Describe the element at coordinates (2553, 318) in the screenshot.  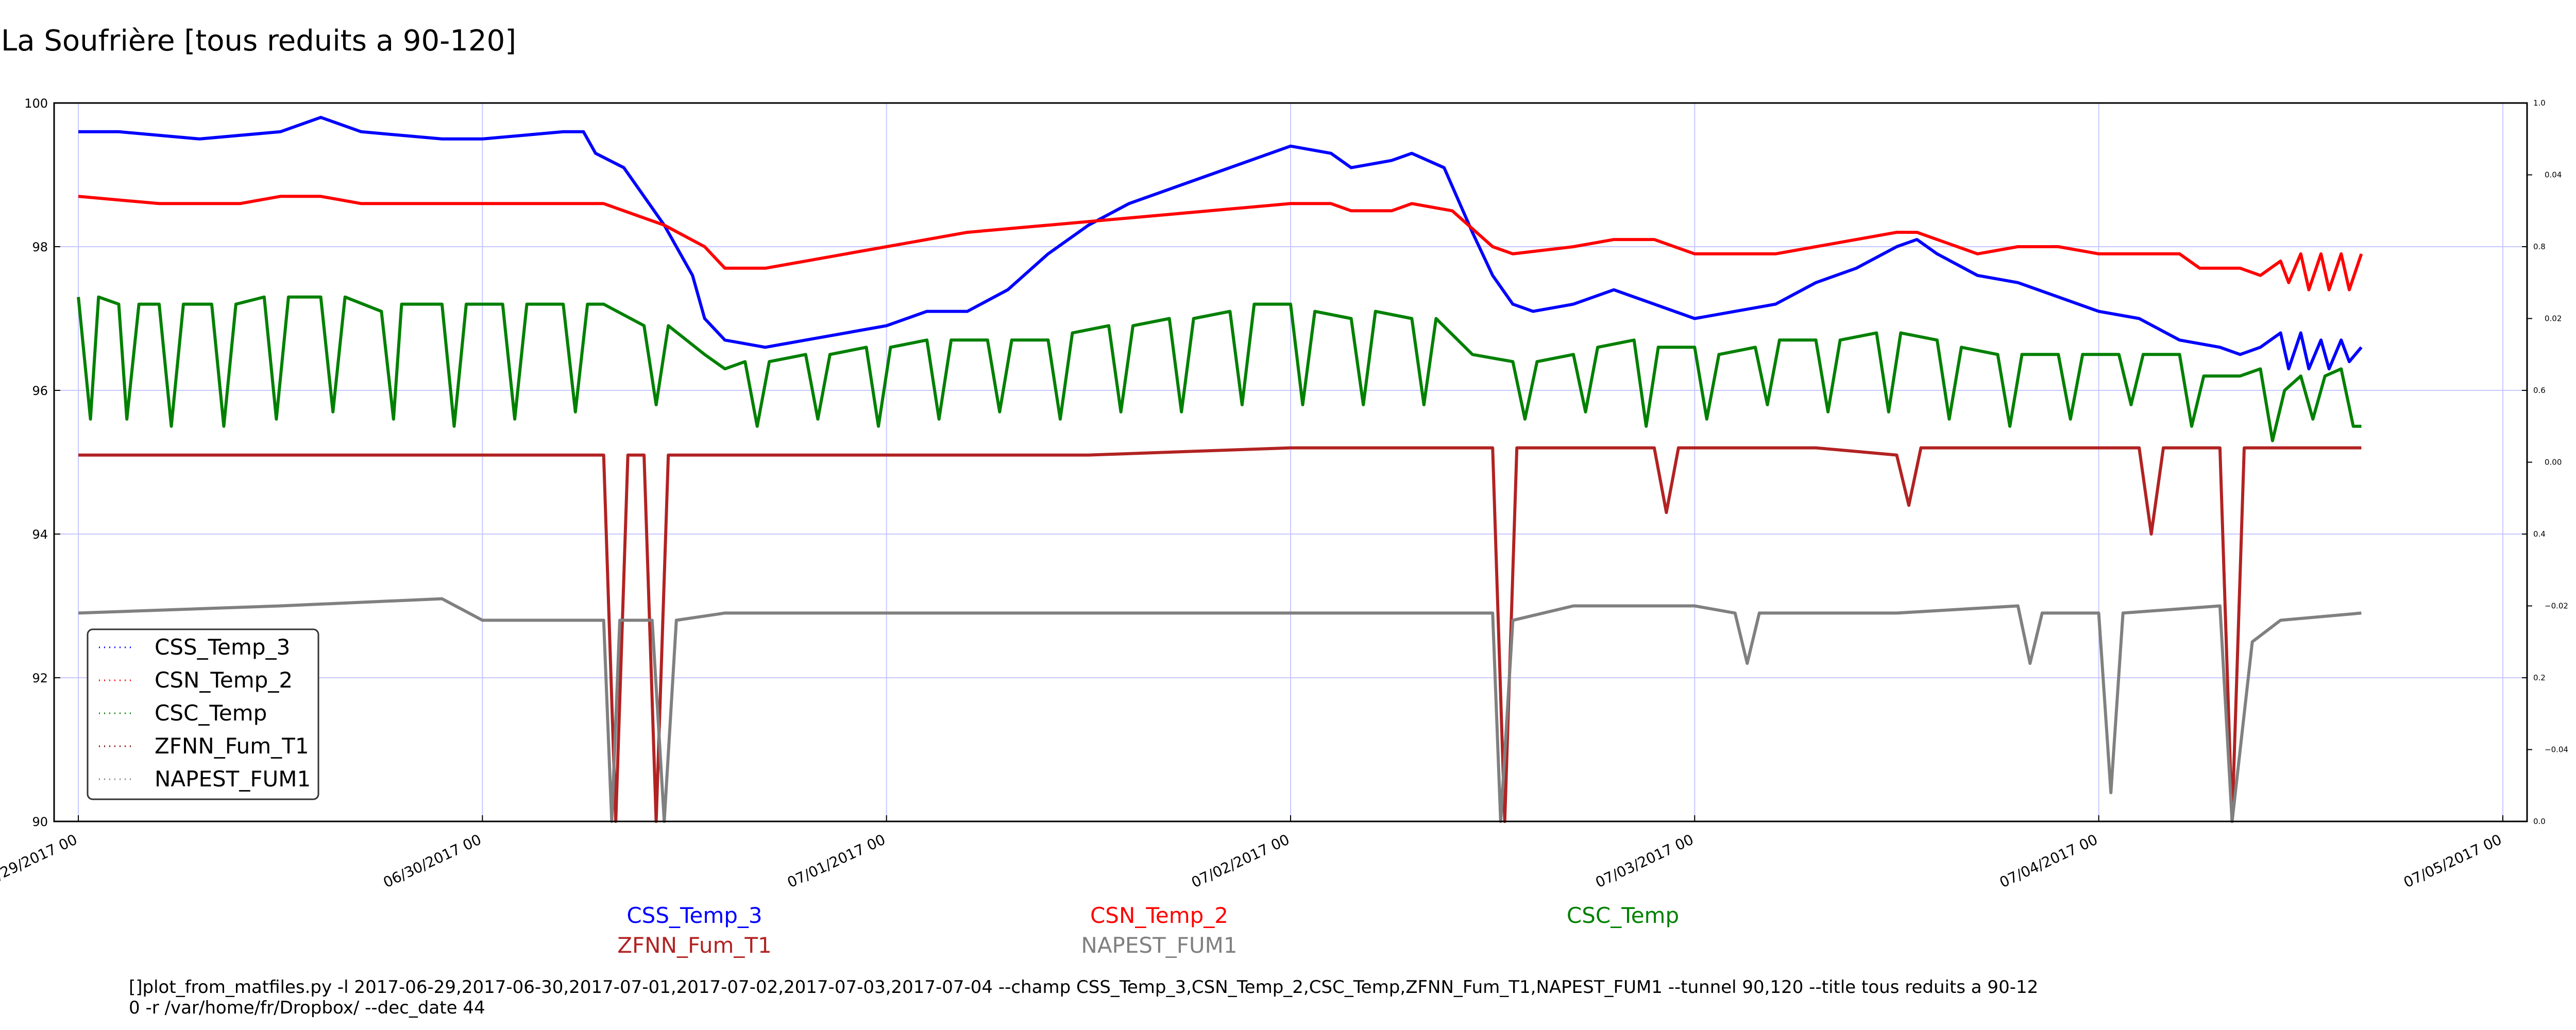
I see `right-inner-tick-label: 0.02` at that location.